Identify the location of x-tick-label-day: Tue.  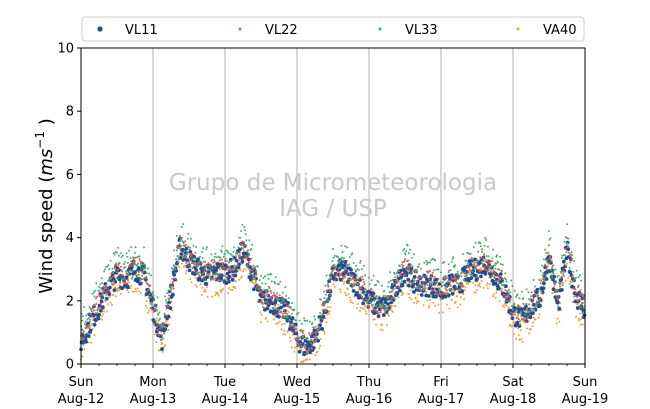
(224, 382).